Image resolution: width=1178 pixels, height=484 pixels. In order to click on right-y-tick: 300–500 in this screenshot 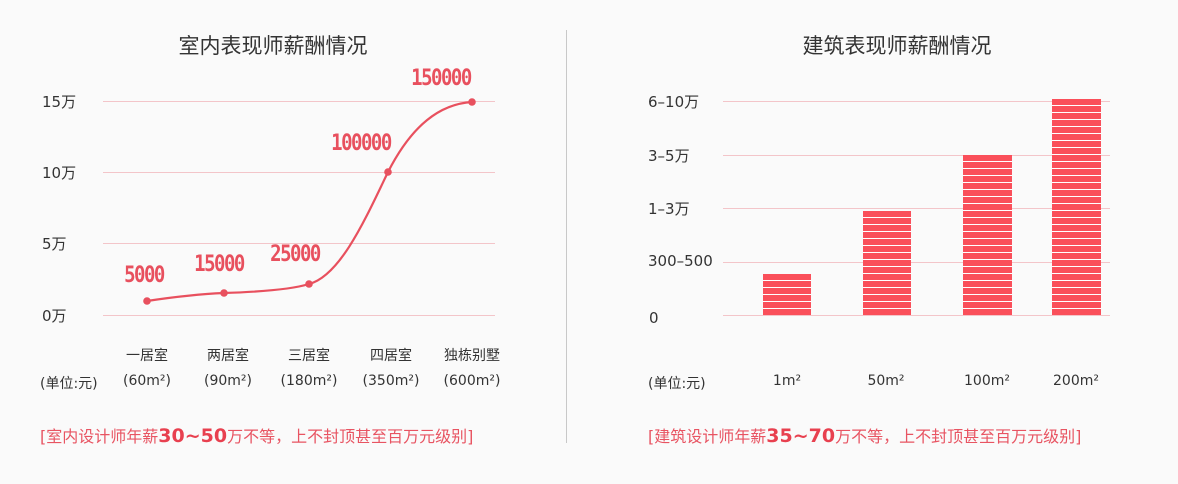, I will do `click(680, 261)`.